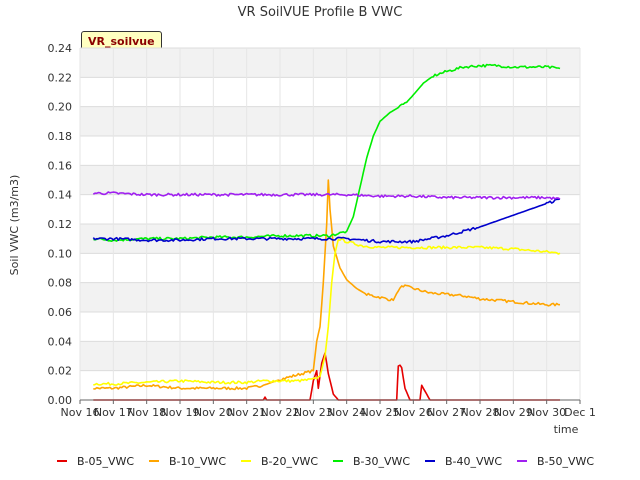  Describe the element at coordinates (60, 165) in the screenshot. I see `y-tick-label: 0.16` at that location.